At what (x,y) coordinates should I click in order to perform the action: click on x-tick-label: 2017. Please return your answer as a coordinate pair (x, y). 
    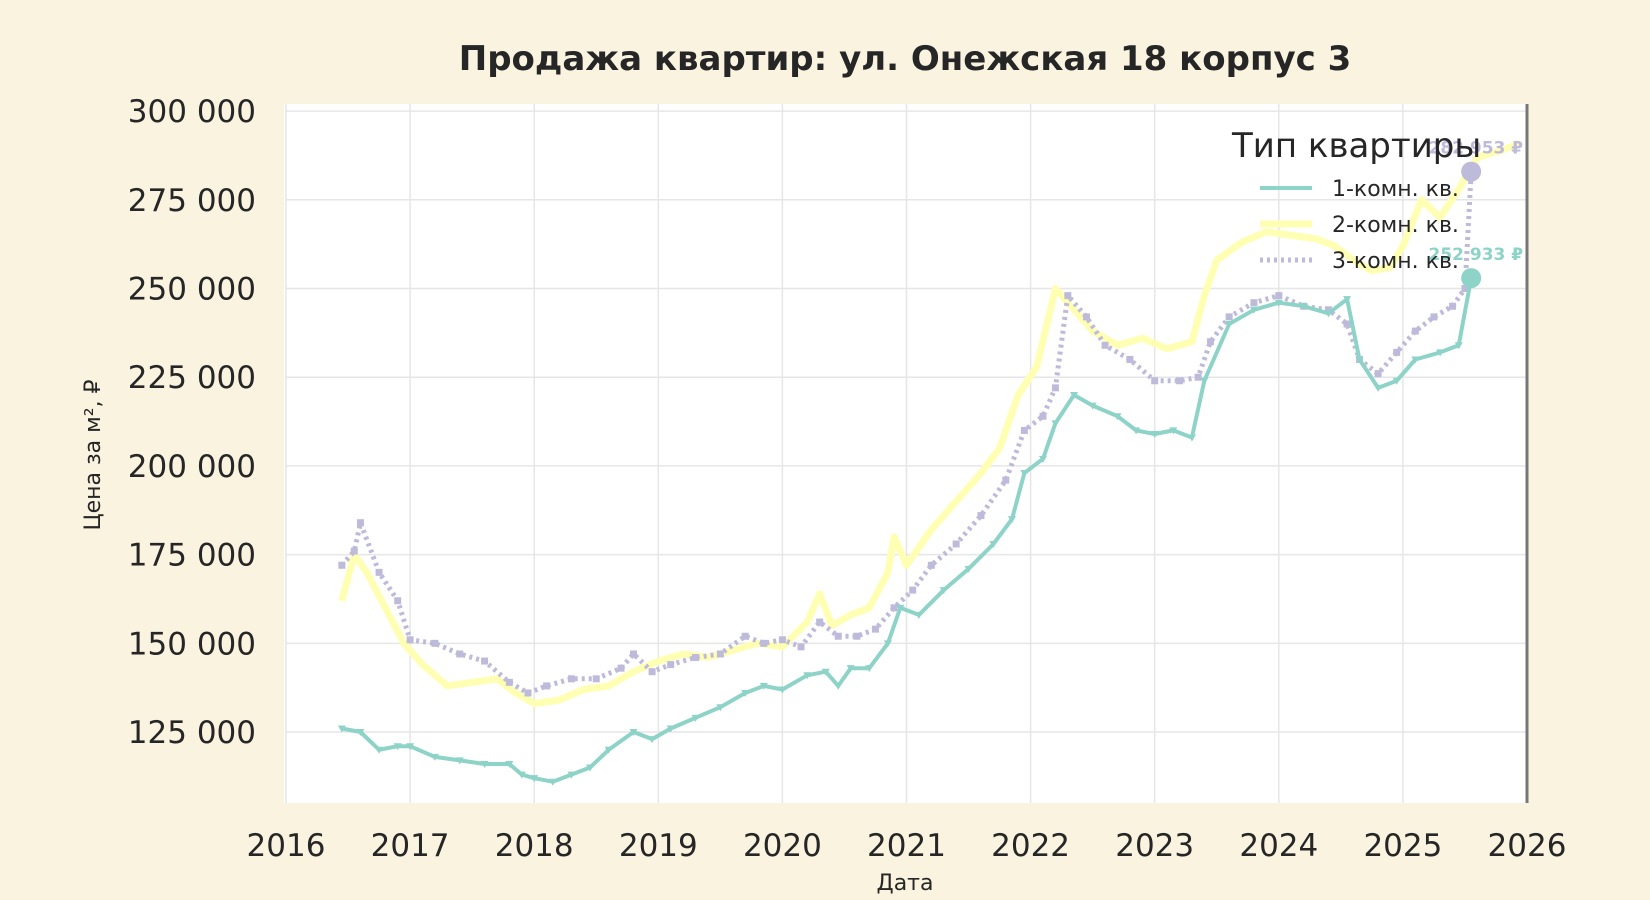
    Looking at the image, I should click on (410, 846).